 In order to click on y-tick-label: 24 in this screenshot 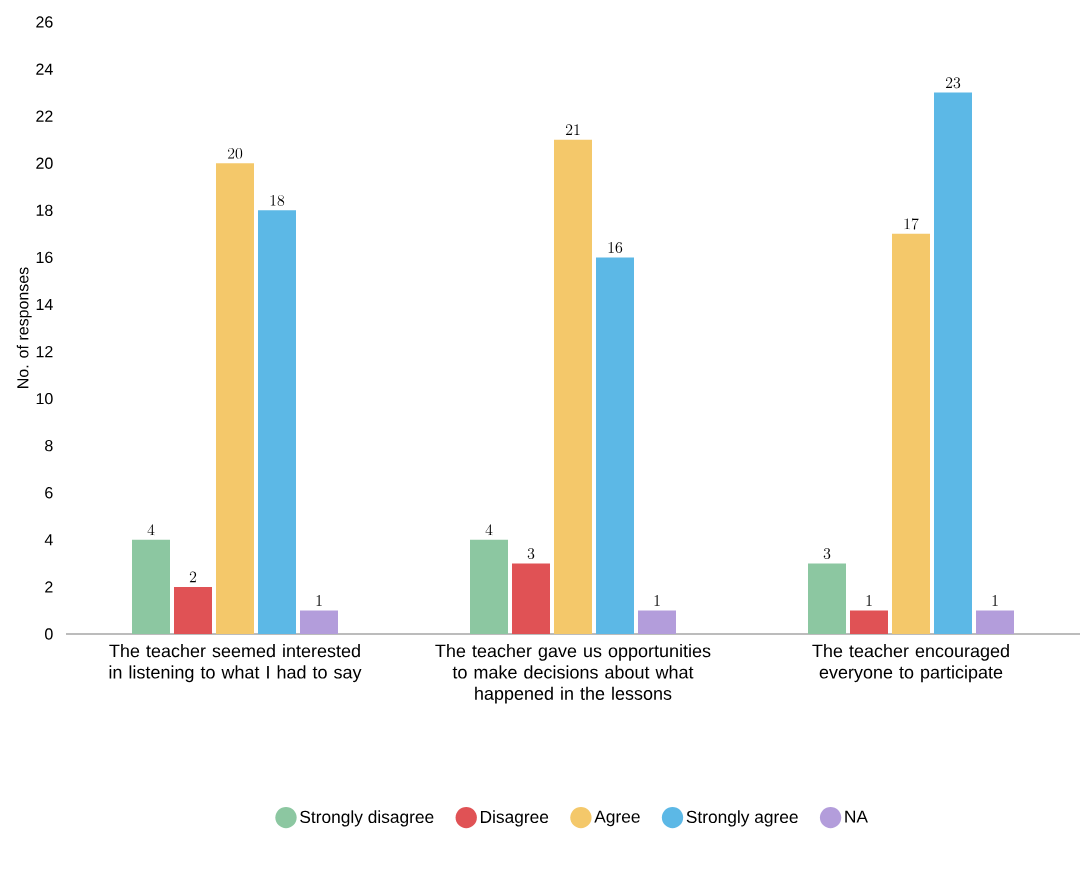, I will do `click(44, 69)`.